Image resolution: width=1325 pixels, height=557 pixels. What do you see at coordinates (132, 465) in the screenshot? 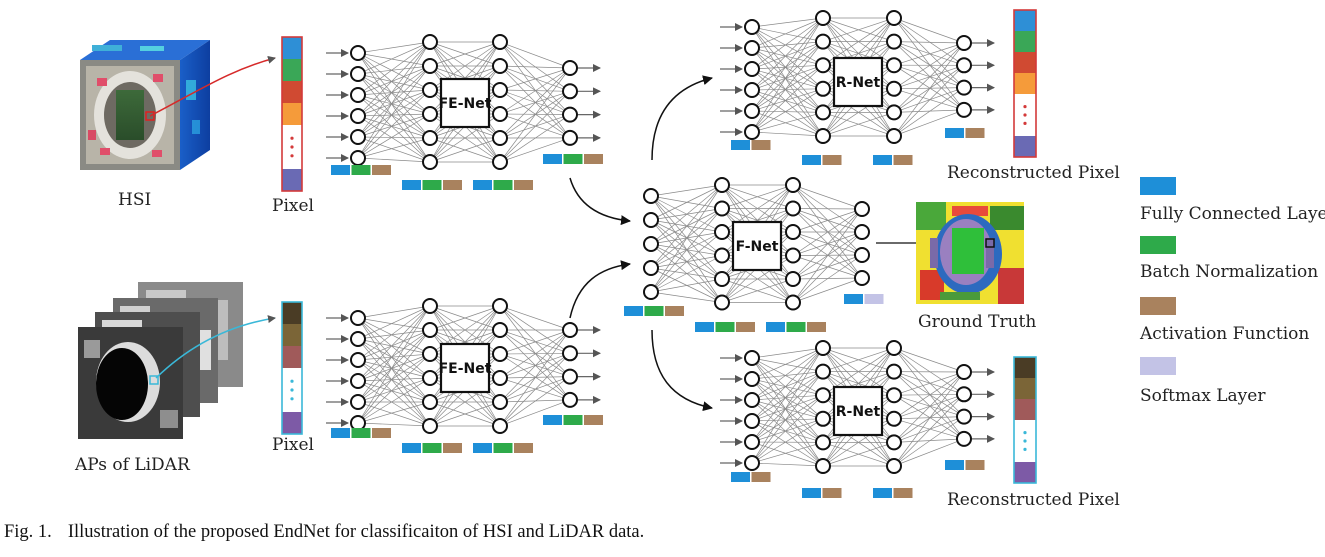
I see `lidar-label: APs of LiDAR` at bounding box center [132, 465].